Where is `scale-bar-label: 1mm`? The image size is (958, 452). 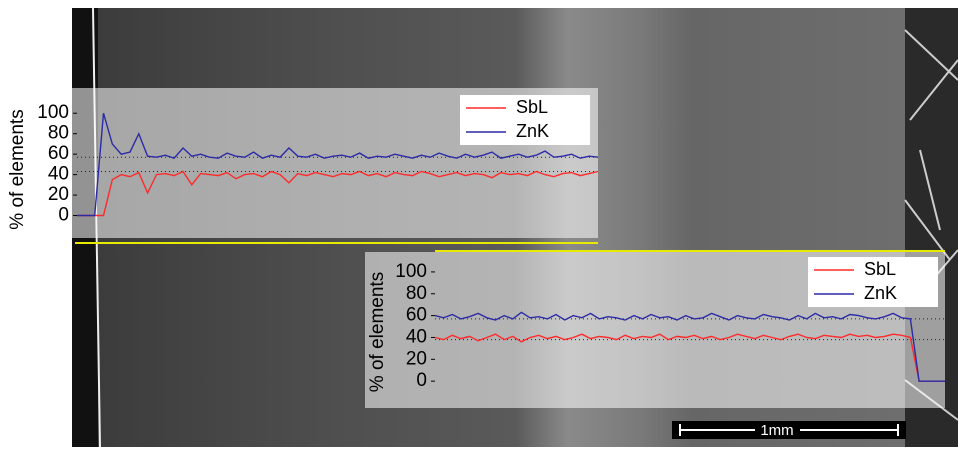 scale-bar-label: 1mm is located at coordinates (776, 430).